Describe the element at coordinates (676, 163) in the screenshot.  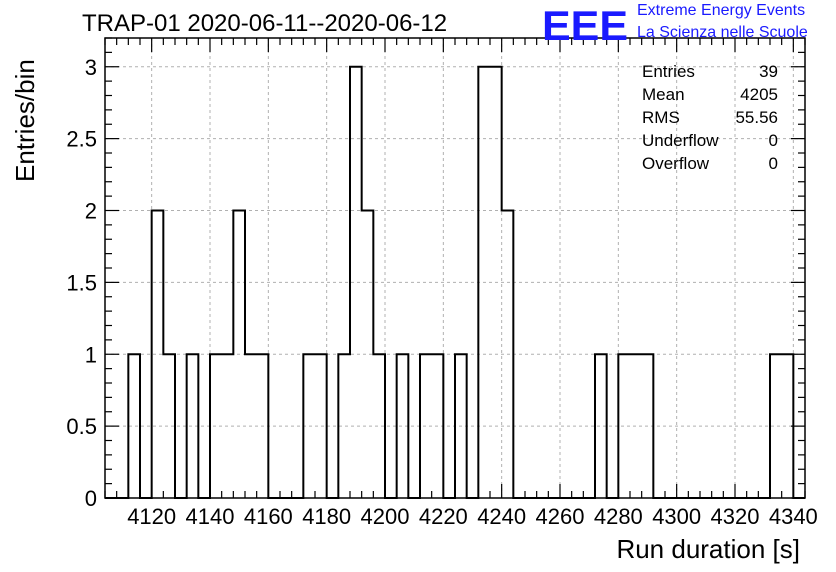
I see `stat-label: Overflow` at that location.